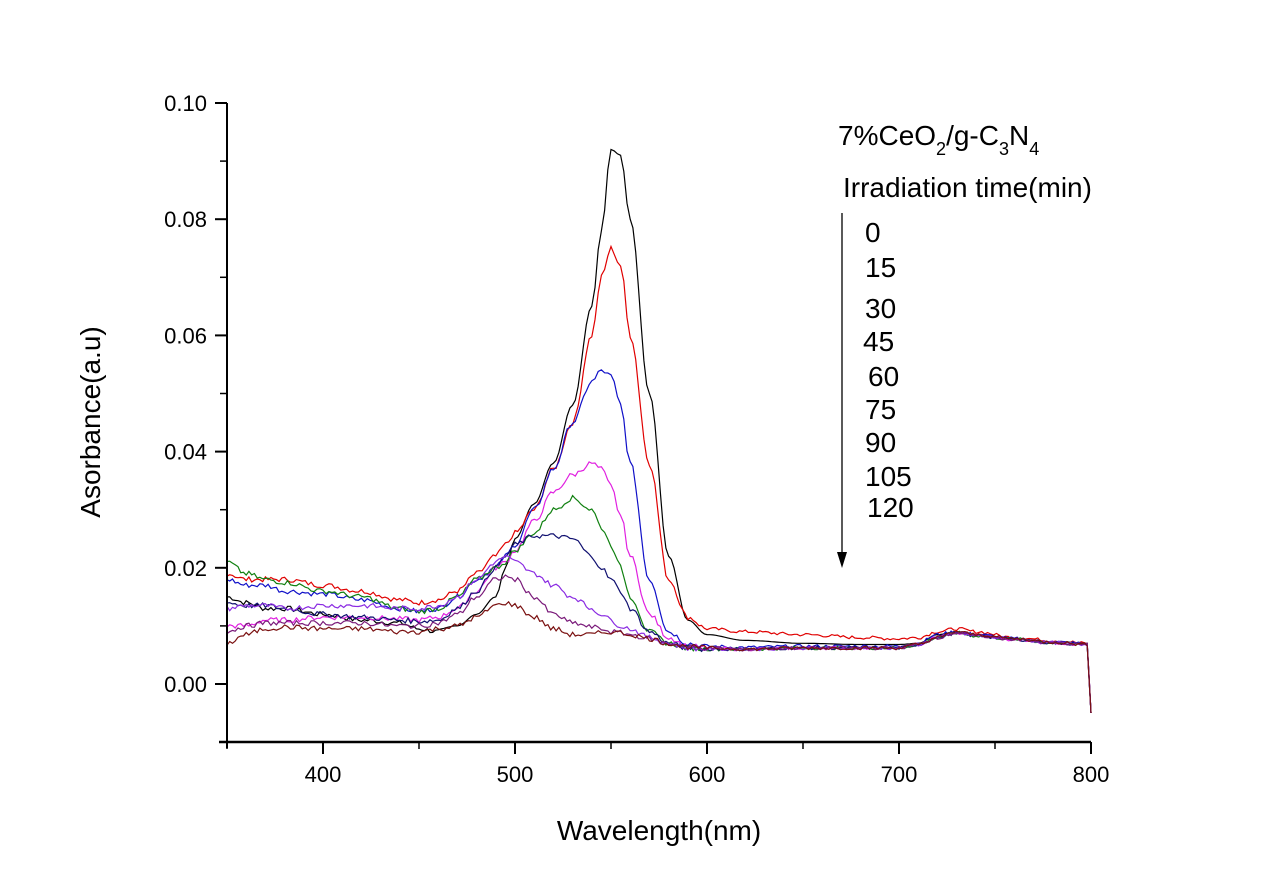 The height and width of the screenshot is (890, 1268). Describe the element at coordinates (965, 161) in the screenshot. I see `sample-annotation: 7%CeO2/g-C3N4 Irradiation time(min)` at that location.